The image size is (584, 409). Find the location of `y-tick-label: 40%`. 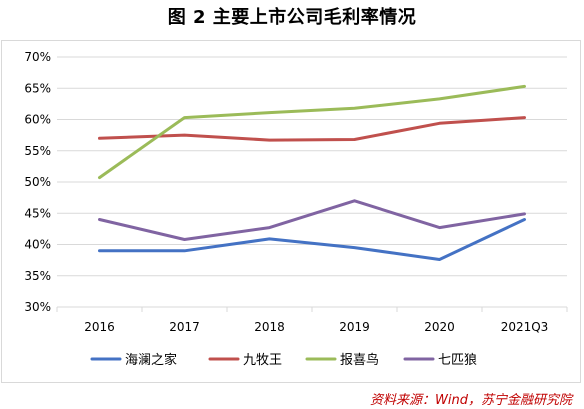

y-tick-label: 40% is located at coordinates (37, 245).